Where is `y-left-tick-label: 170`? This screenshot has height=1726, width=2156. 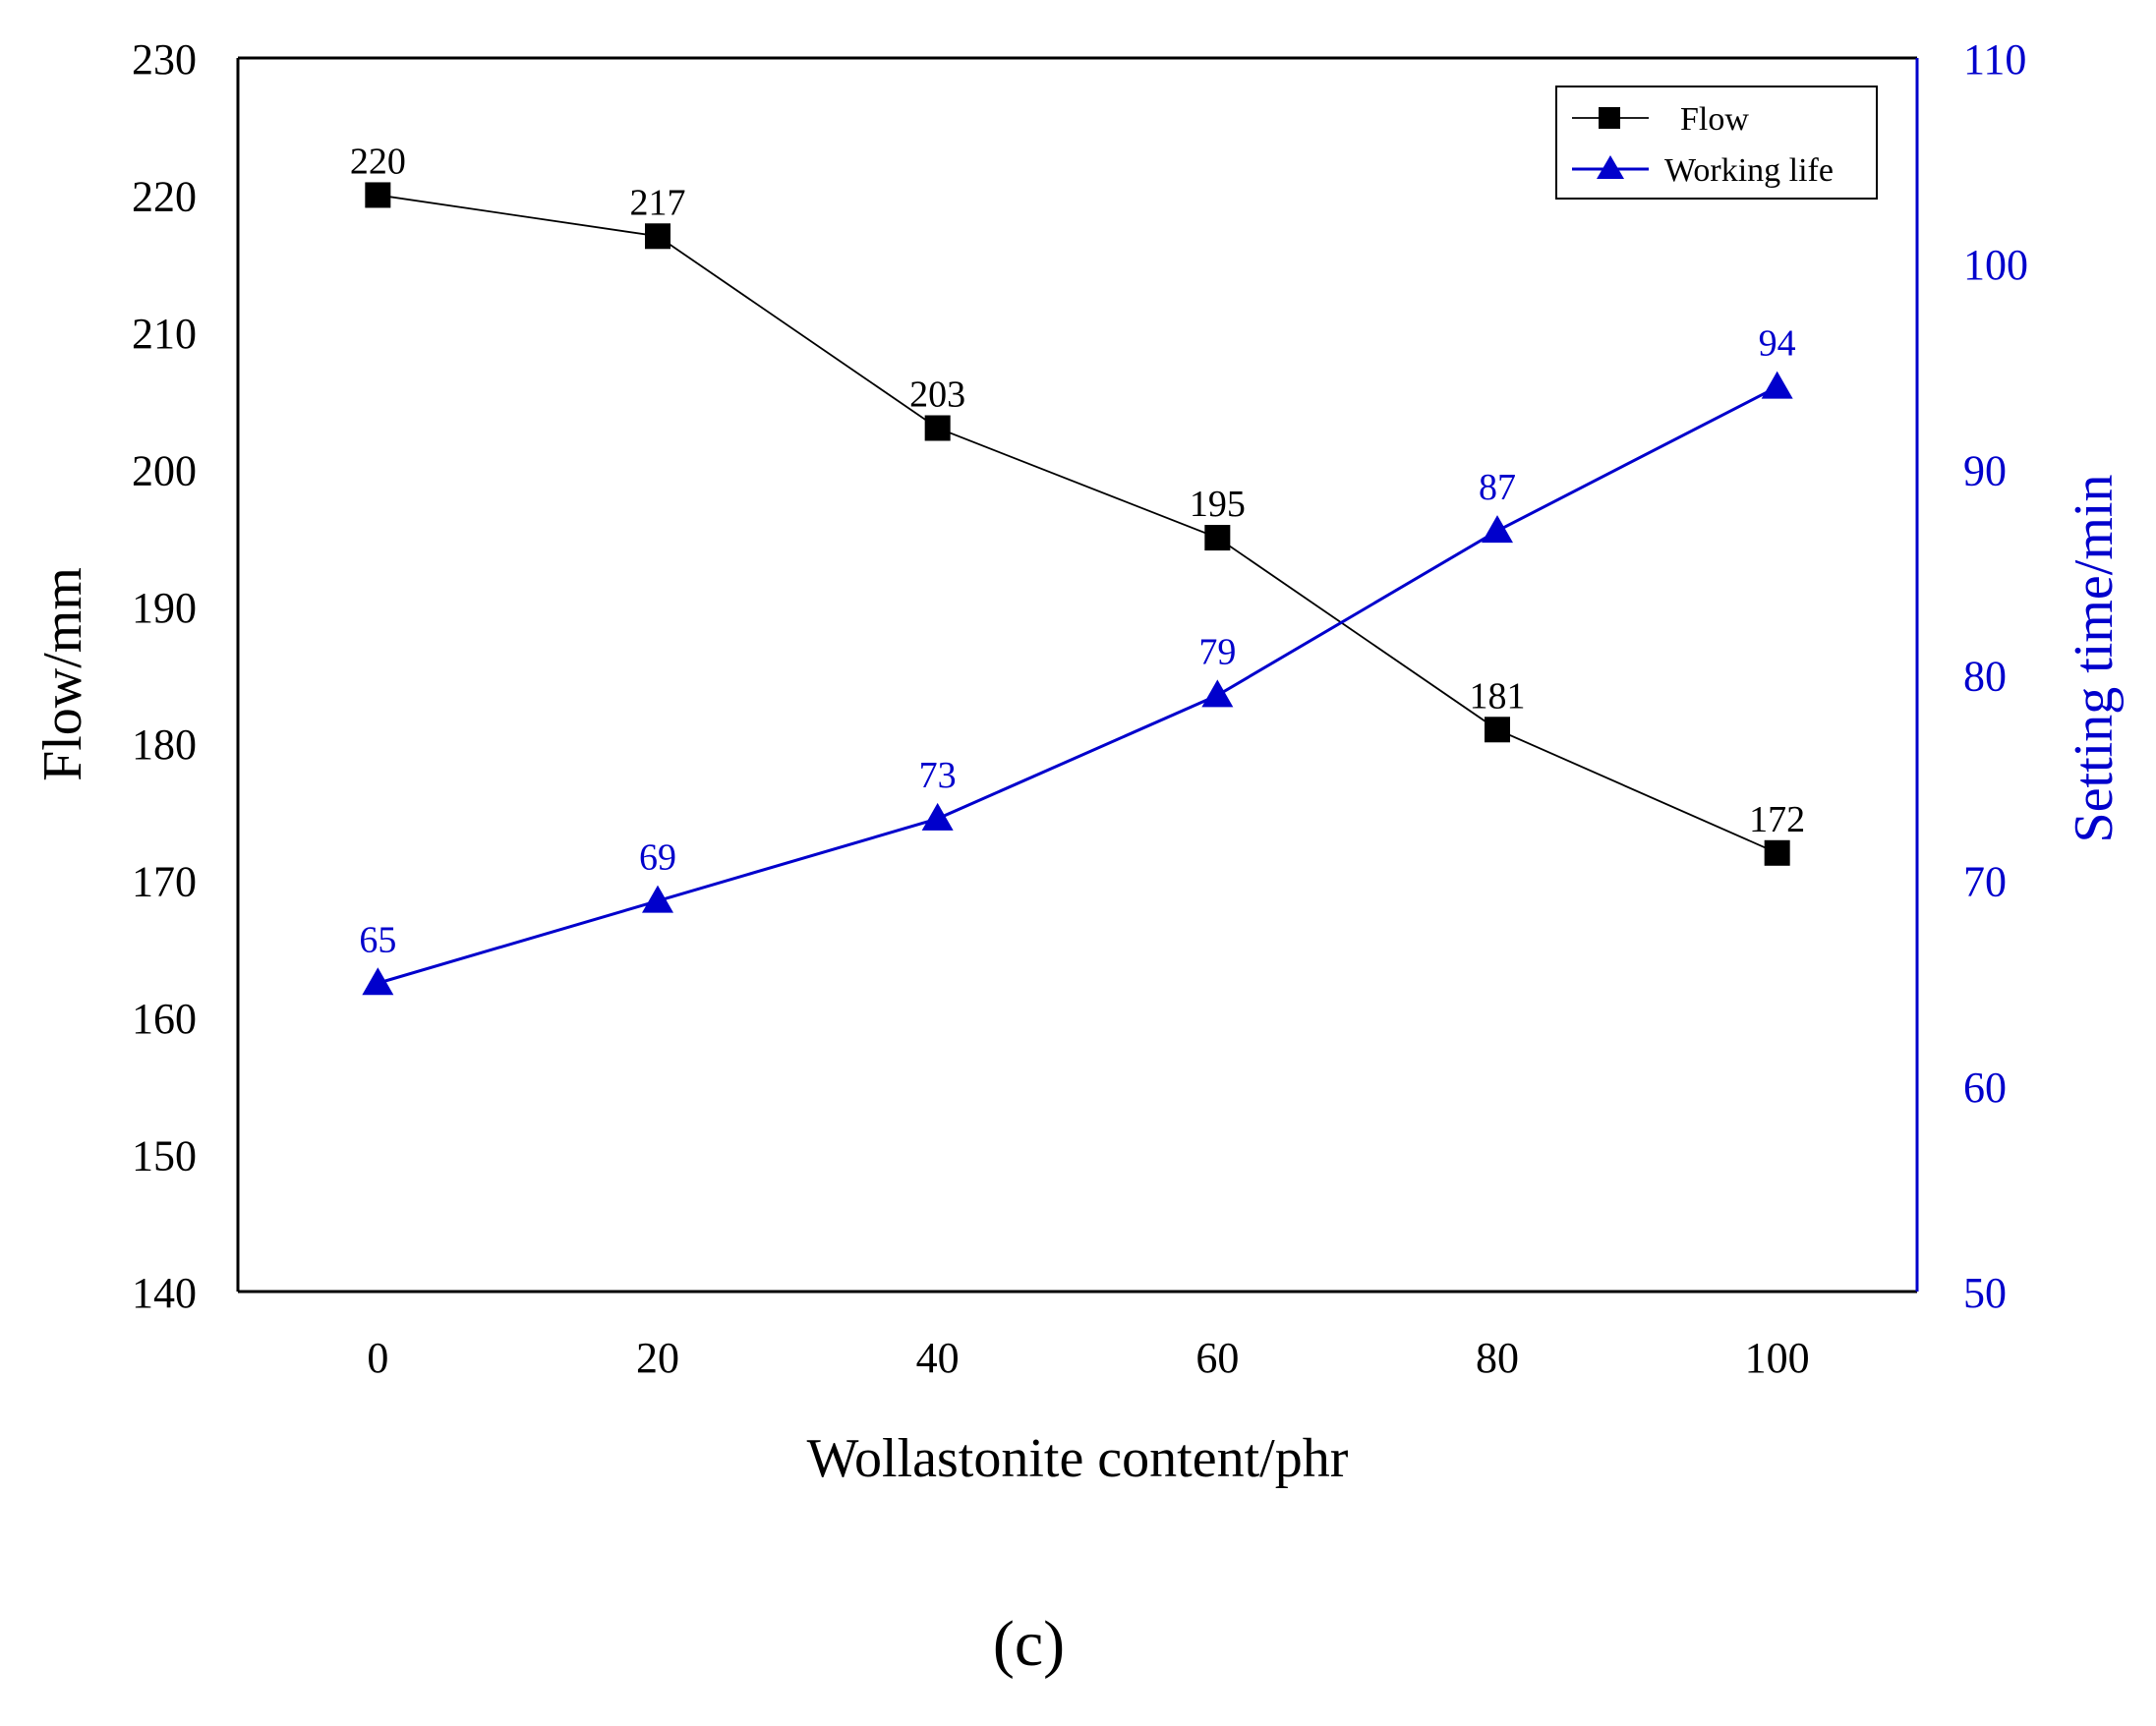 y-left-tick-label: 170 is located at coordinates (164, 882).